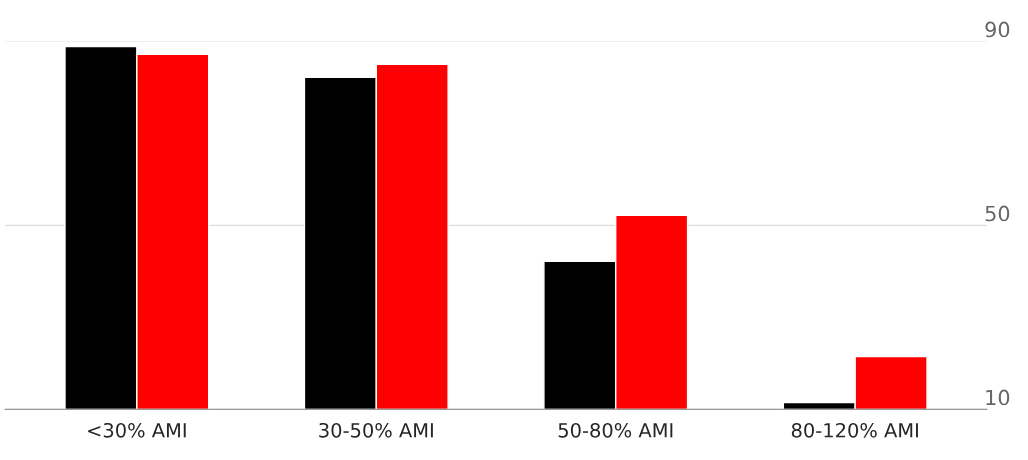 The width and height of the screenshot is (1028, 460). Describe the element at coordinates (998, 397) in the screenshot. I see `y-tick-label: 10` at that location.